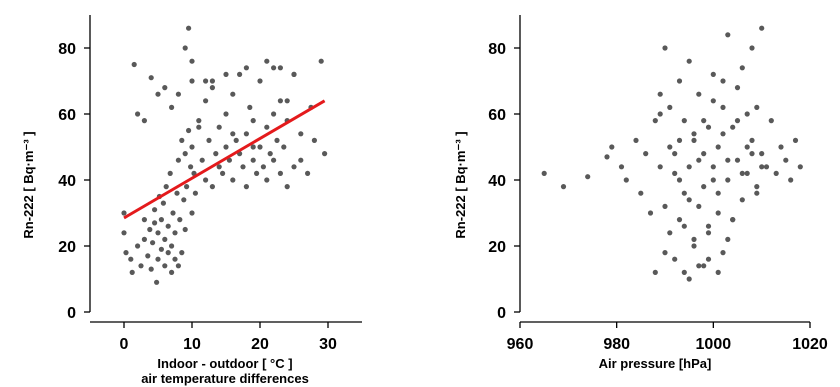 The width and height of the screenshot is (840, 387). What do you see at coordinates (225, 378) in the screenshot?
I see `x-axis-title-left-line2: air temperature differences` at bounding box center [225, 378].